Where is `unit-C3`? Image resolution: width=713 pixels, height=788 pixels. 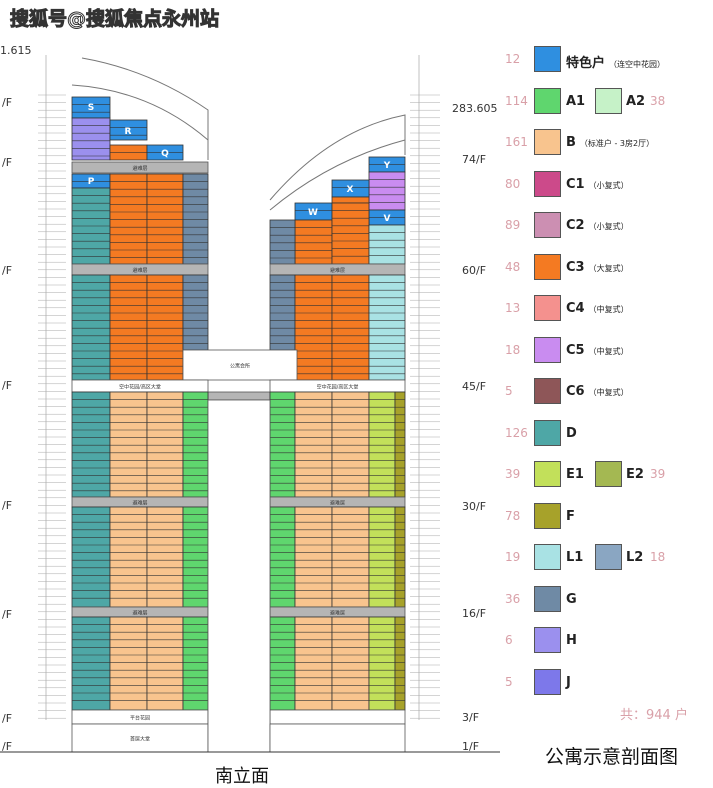
unit-C3 is located at coordinates (165, 219).